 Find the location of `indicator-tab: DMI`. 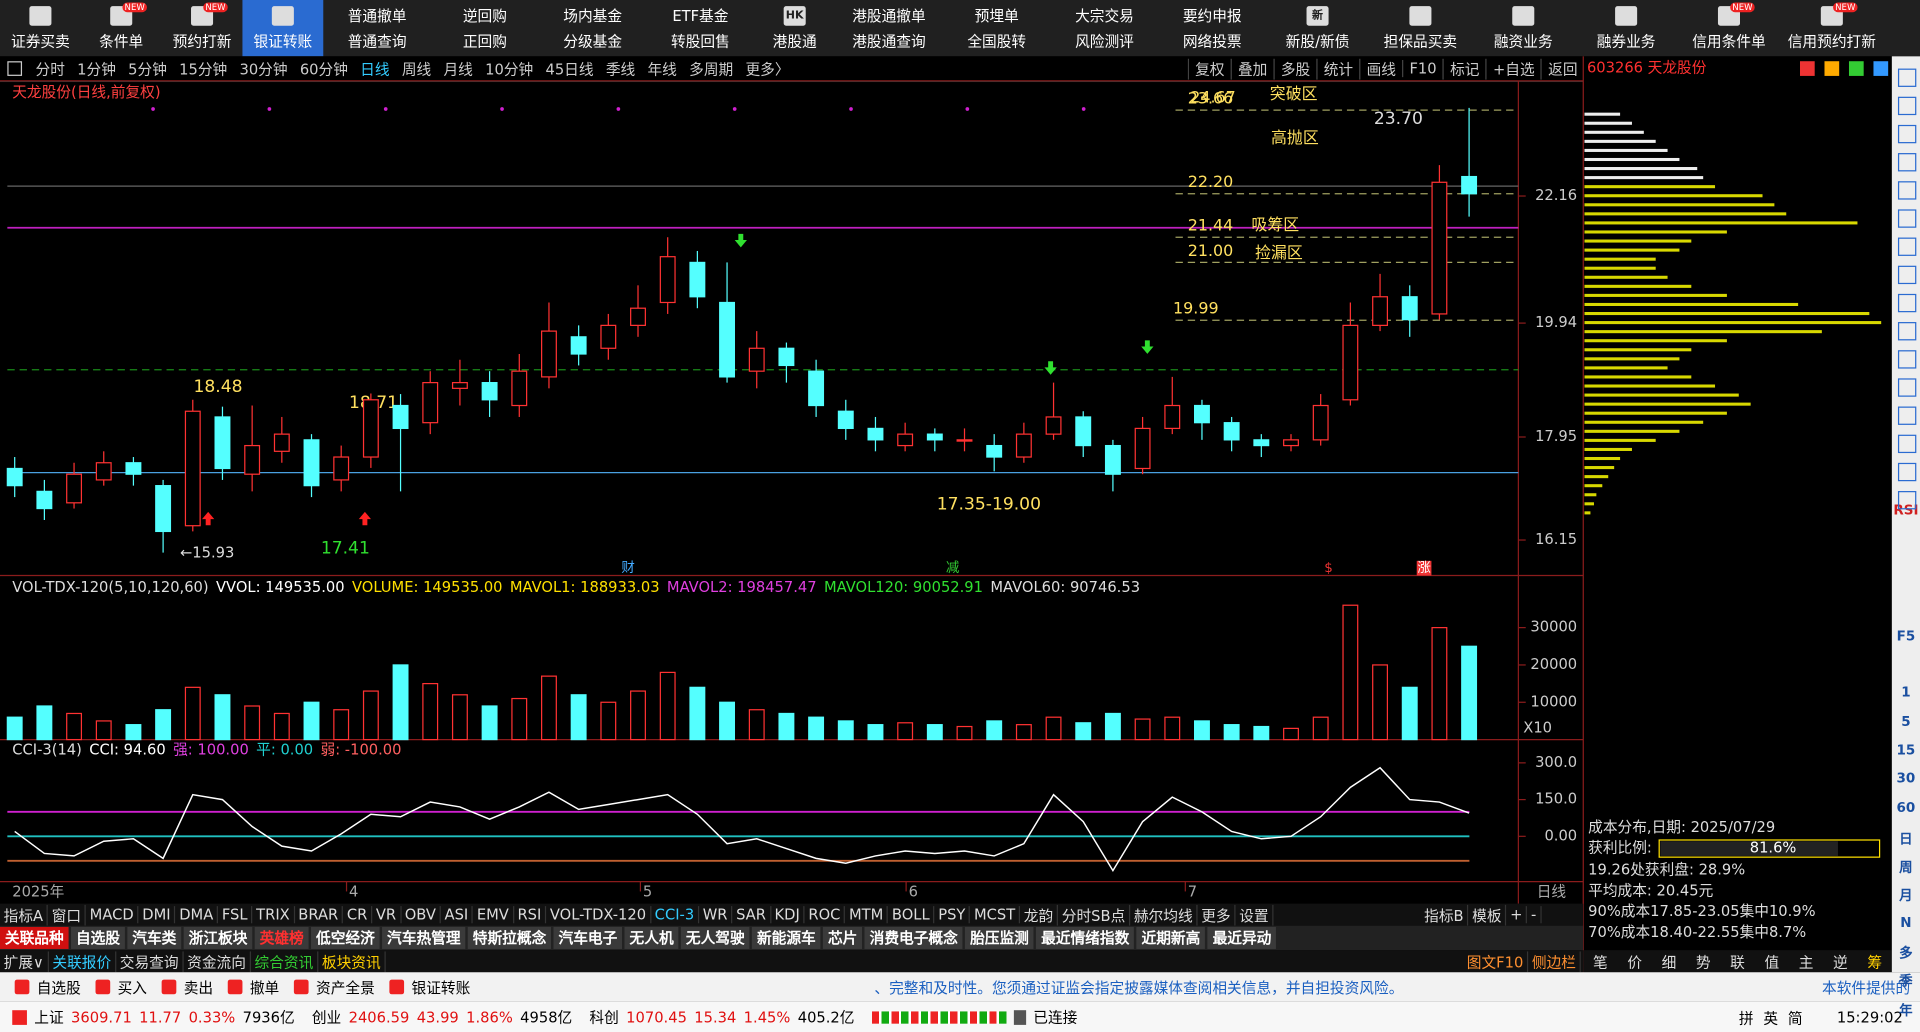

indicator-tab: DMI is located at coordinates (157, 915).